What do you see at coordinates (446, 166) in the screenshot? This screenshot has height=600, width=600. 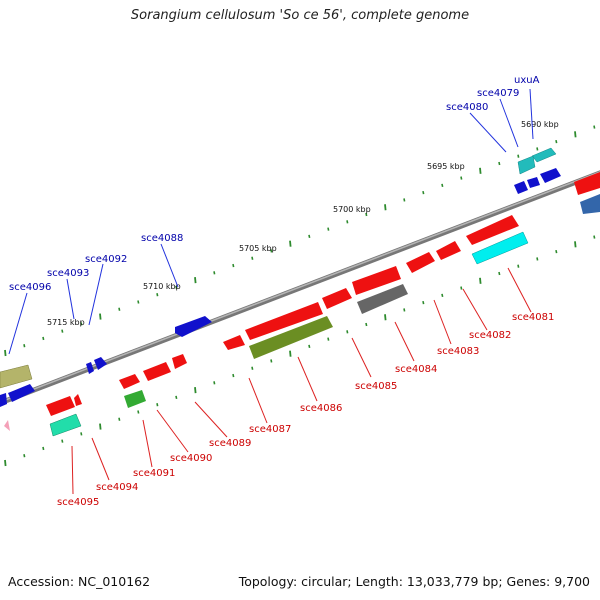 I see `kbp-label-5695: 5695 kbp` at bounding box center [446, 166].